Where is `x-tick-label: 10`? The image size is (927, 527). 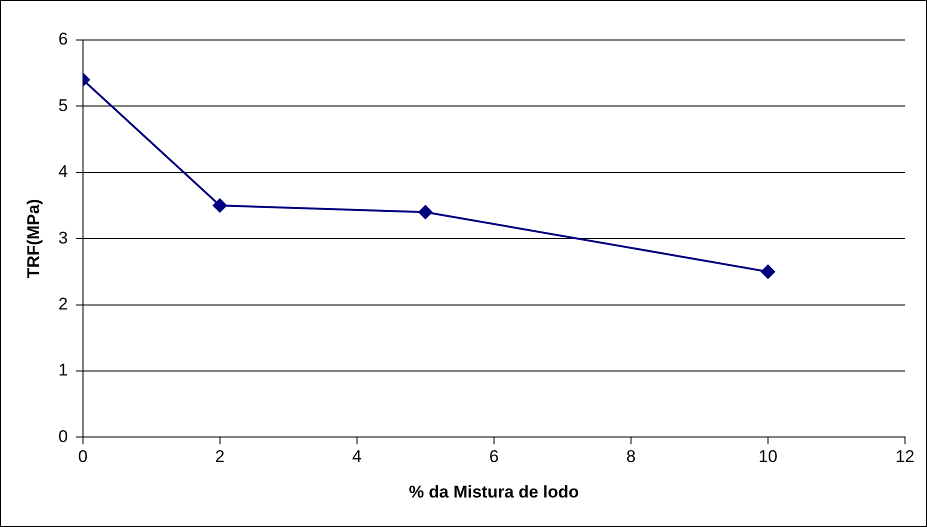 x-tick-label: 10 is located at coordinates (768, 456).